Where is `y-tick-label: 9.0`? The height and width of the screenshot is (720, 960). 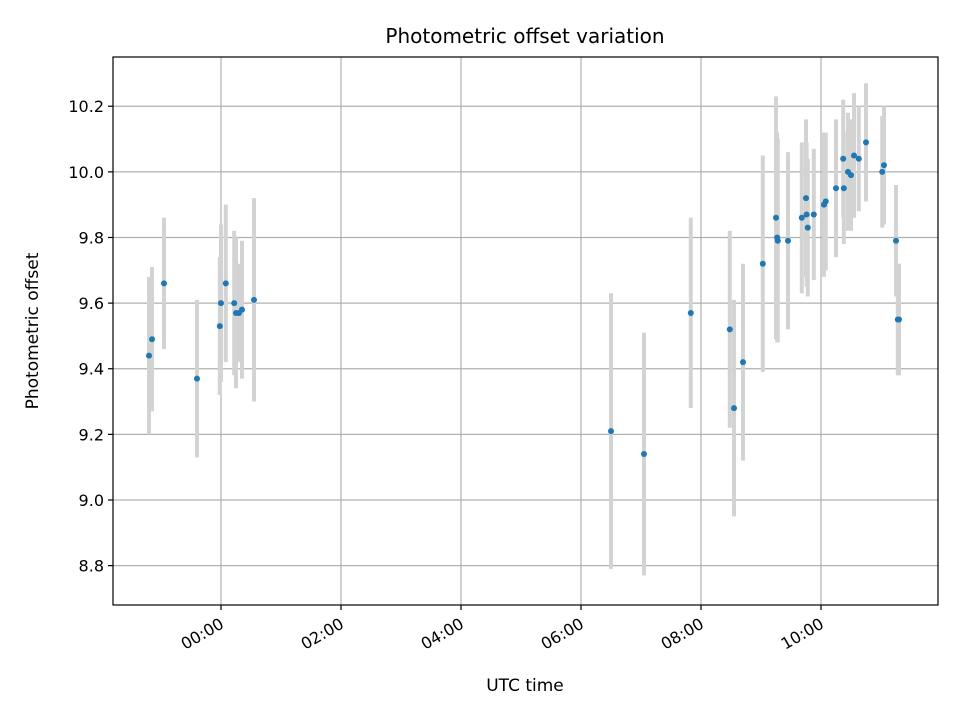 y-tick-label: 9.0 is located at coordinates (91, 500).